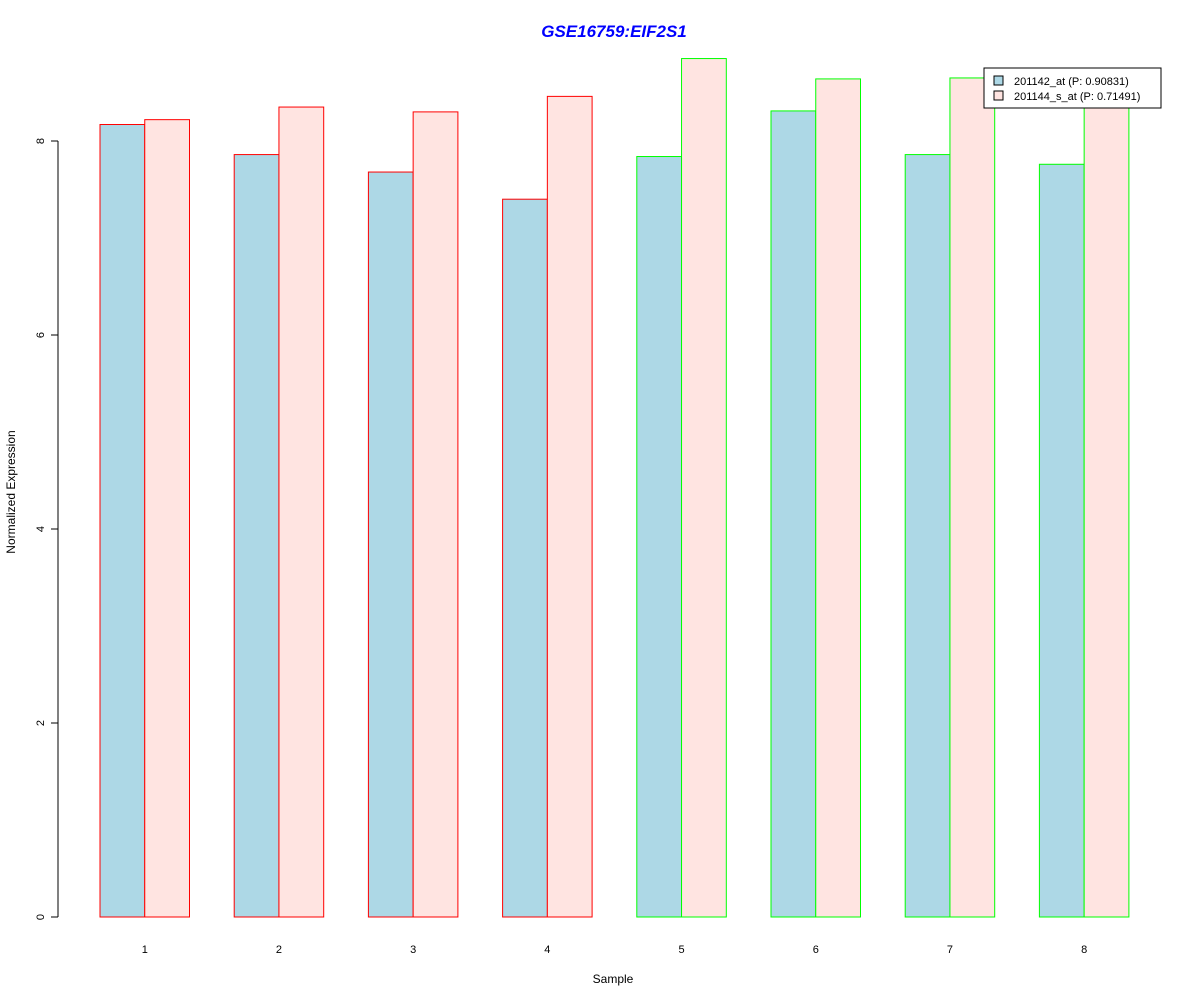  I want to click on x-tick-label: 7, so click(950, 950).